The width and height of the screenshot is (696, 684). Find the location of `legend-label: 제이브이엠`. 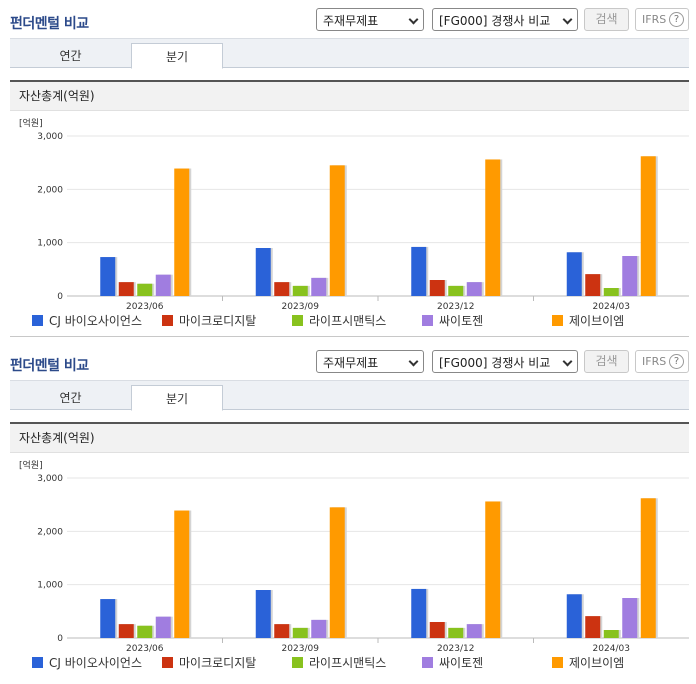

legend-label: 제이브이엠 is located at coordinates (596, 663).